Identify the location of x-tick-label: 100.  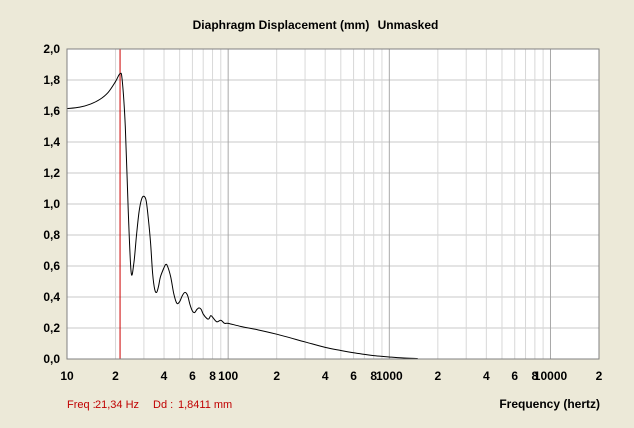
(228, 376).